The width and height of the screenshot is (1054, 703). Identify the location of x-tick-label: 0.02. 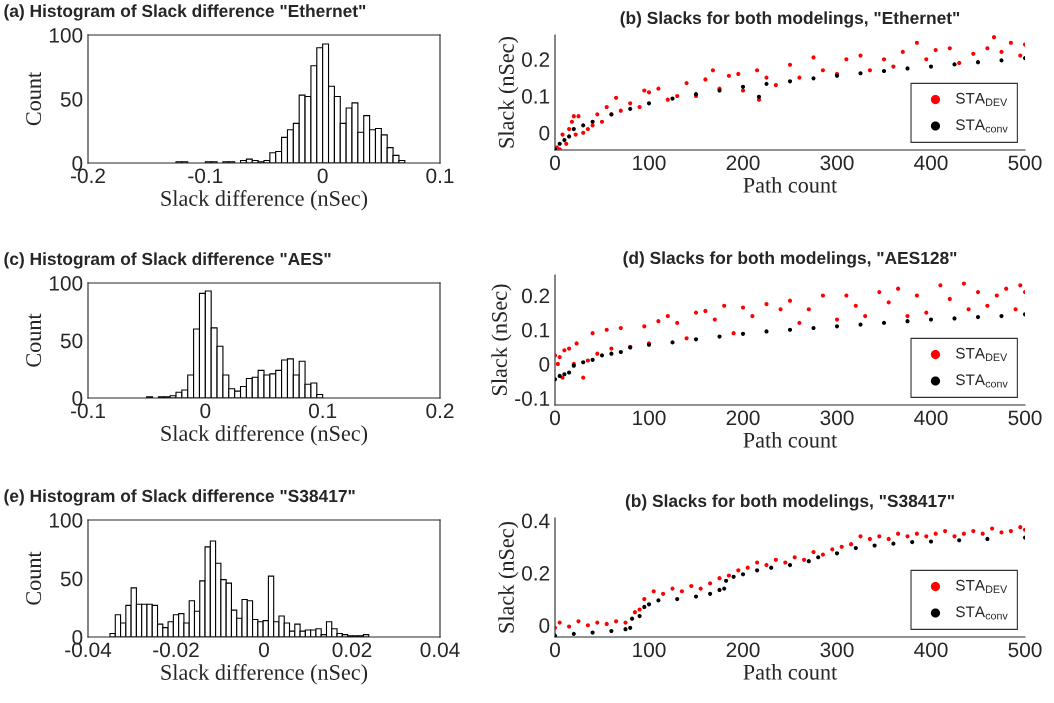
(352, 650).